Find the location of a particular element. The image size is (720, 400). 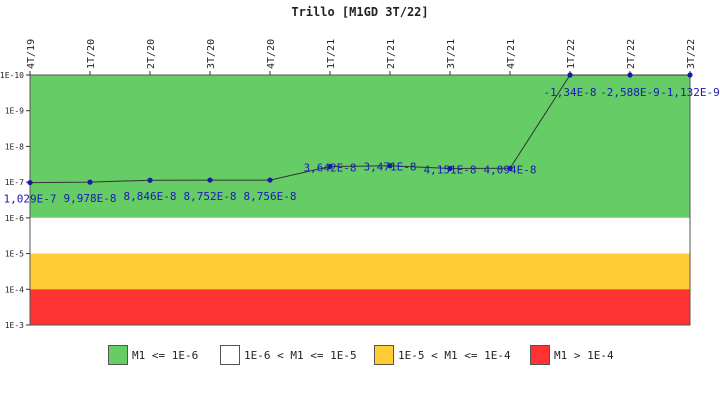

y-tick-label: 1E-5 is located at coordinates (14, 254).